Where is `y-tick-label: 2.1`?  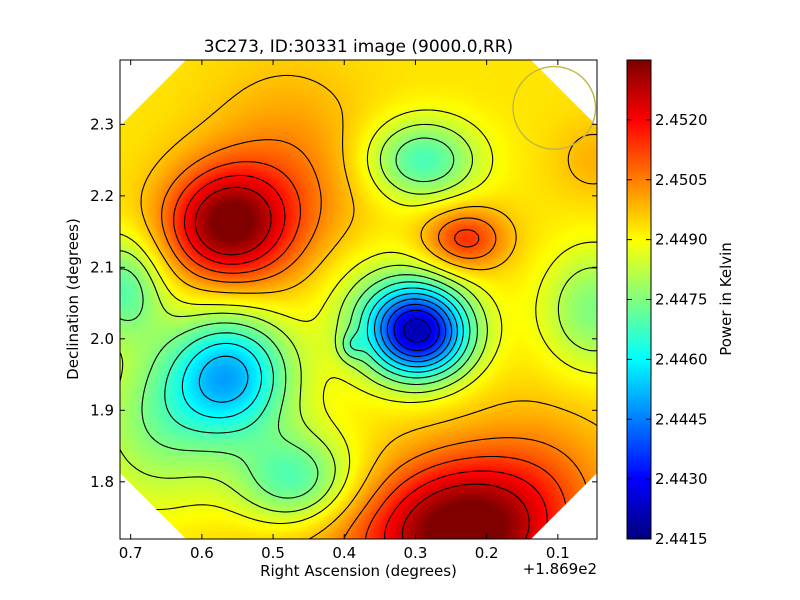
y-tick-label: 2.1 is located at coordinates (102, 267).